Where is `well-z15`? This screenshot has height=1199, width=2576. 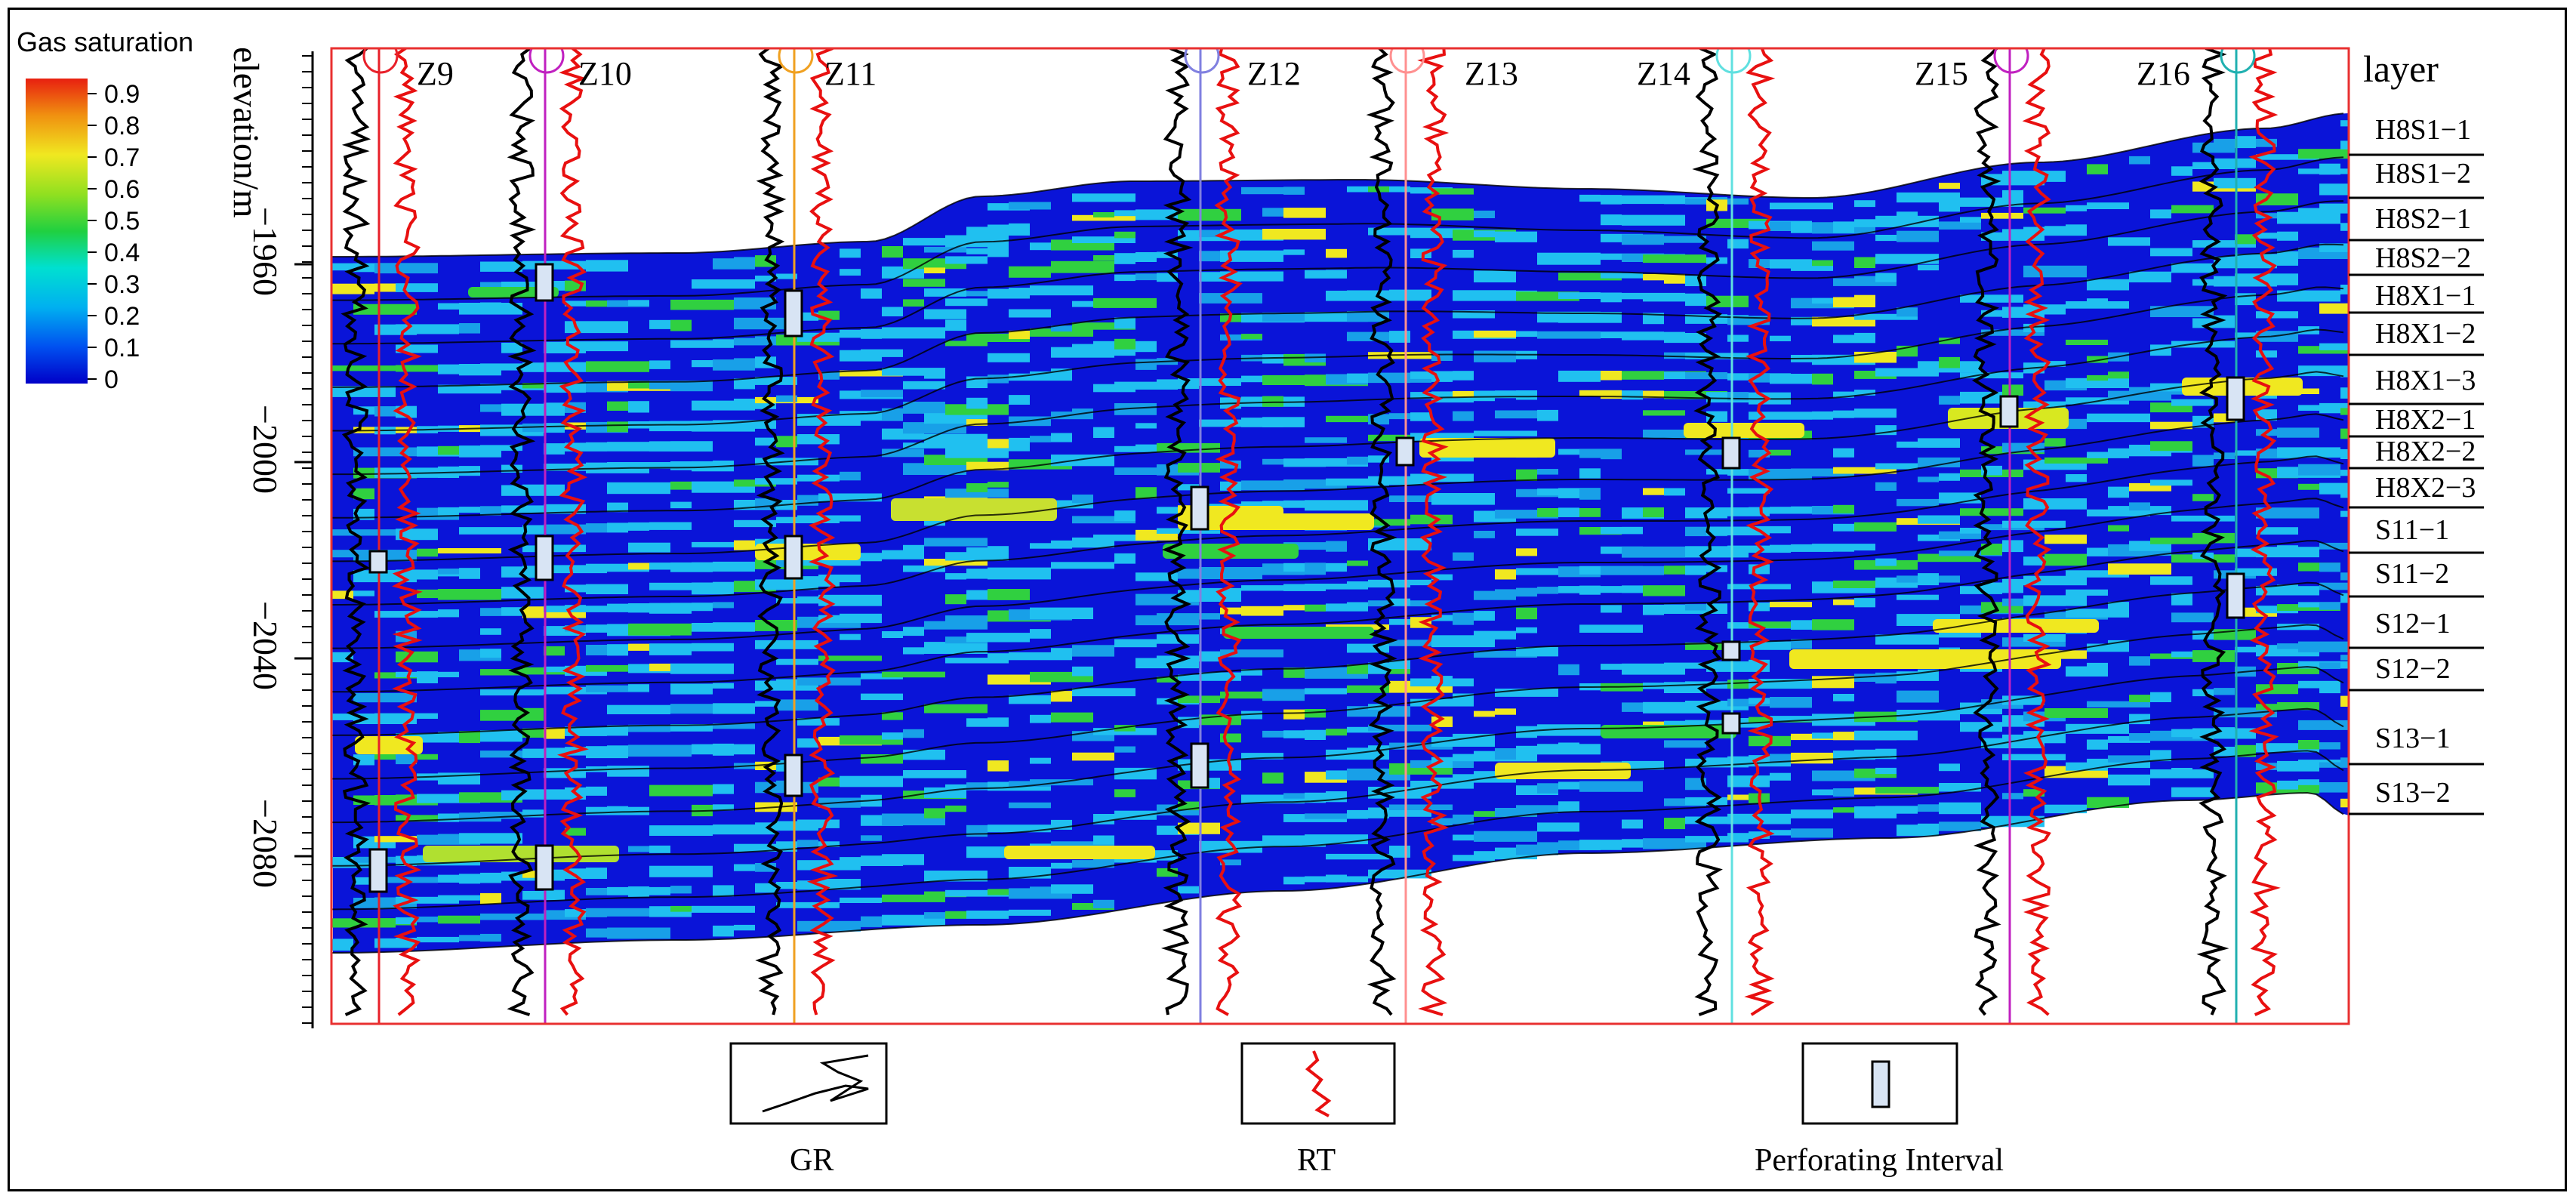 well-z15 is located at coordinates (2012, 536).